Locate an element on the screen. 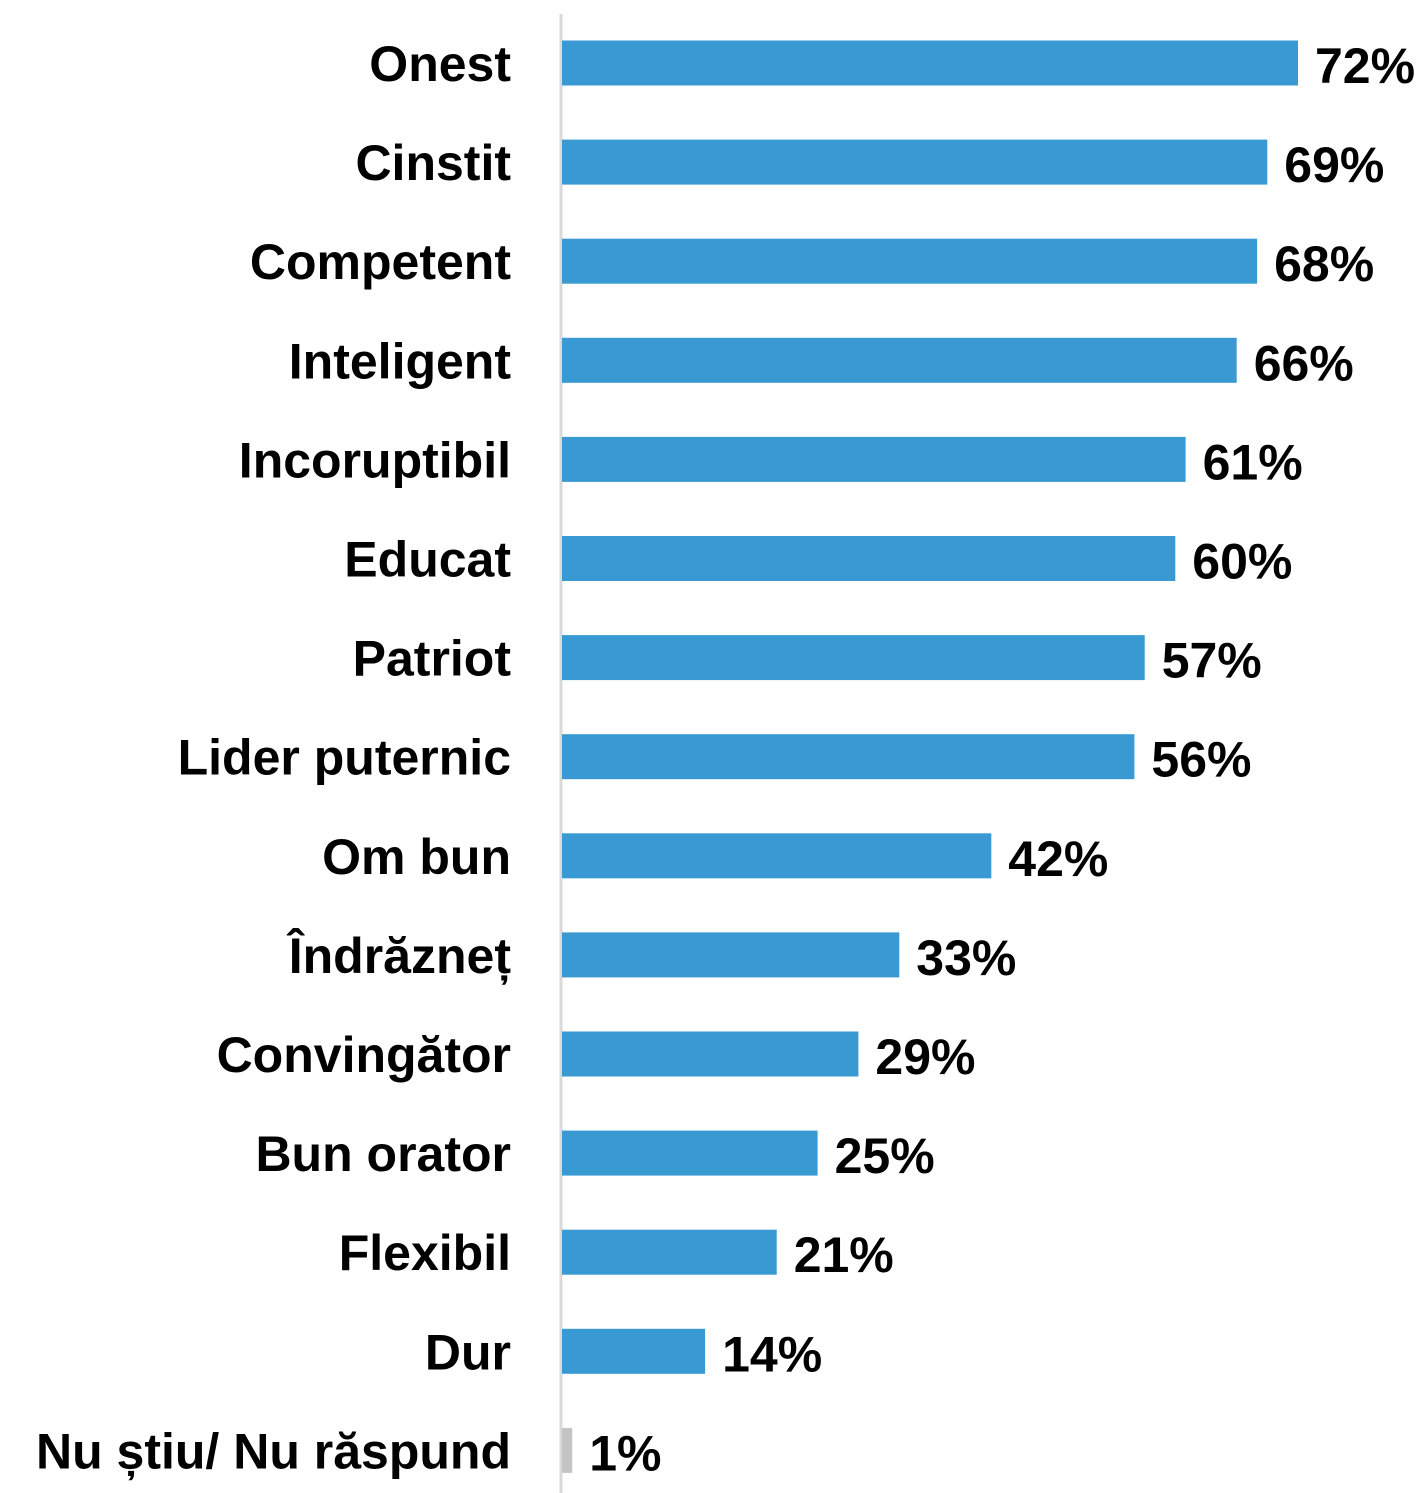  value-label-2: 68% is located at coordinates (1324, 264).